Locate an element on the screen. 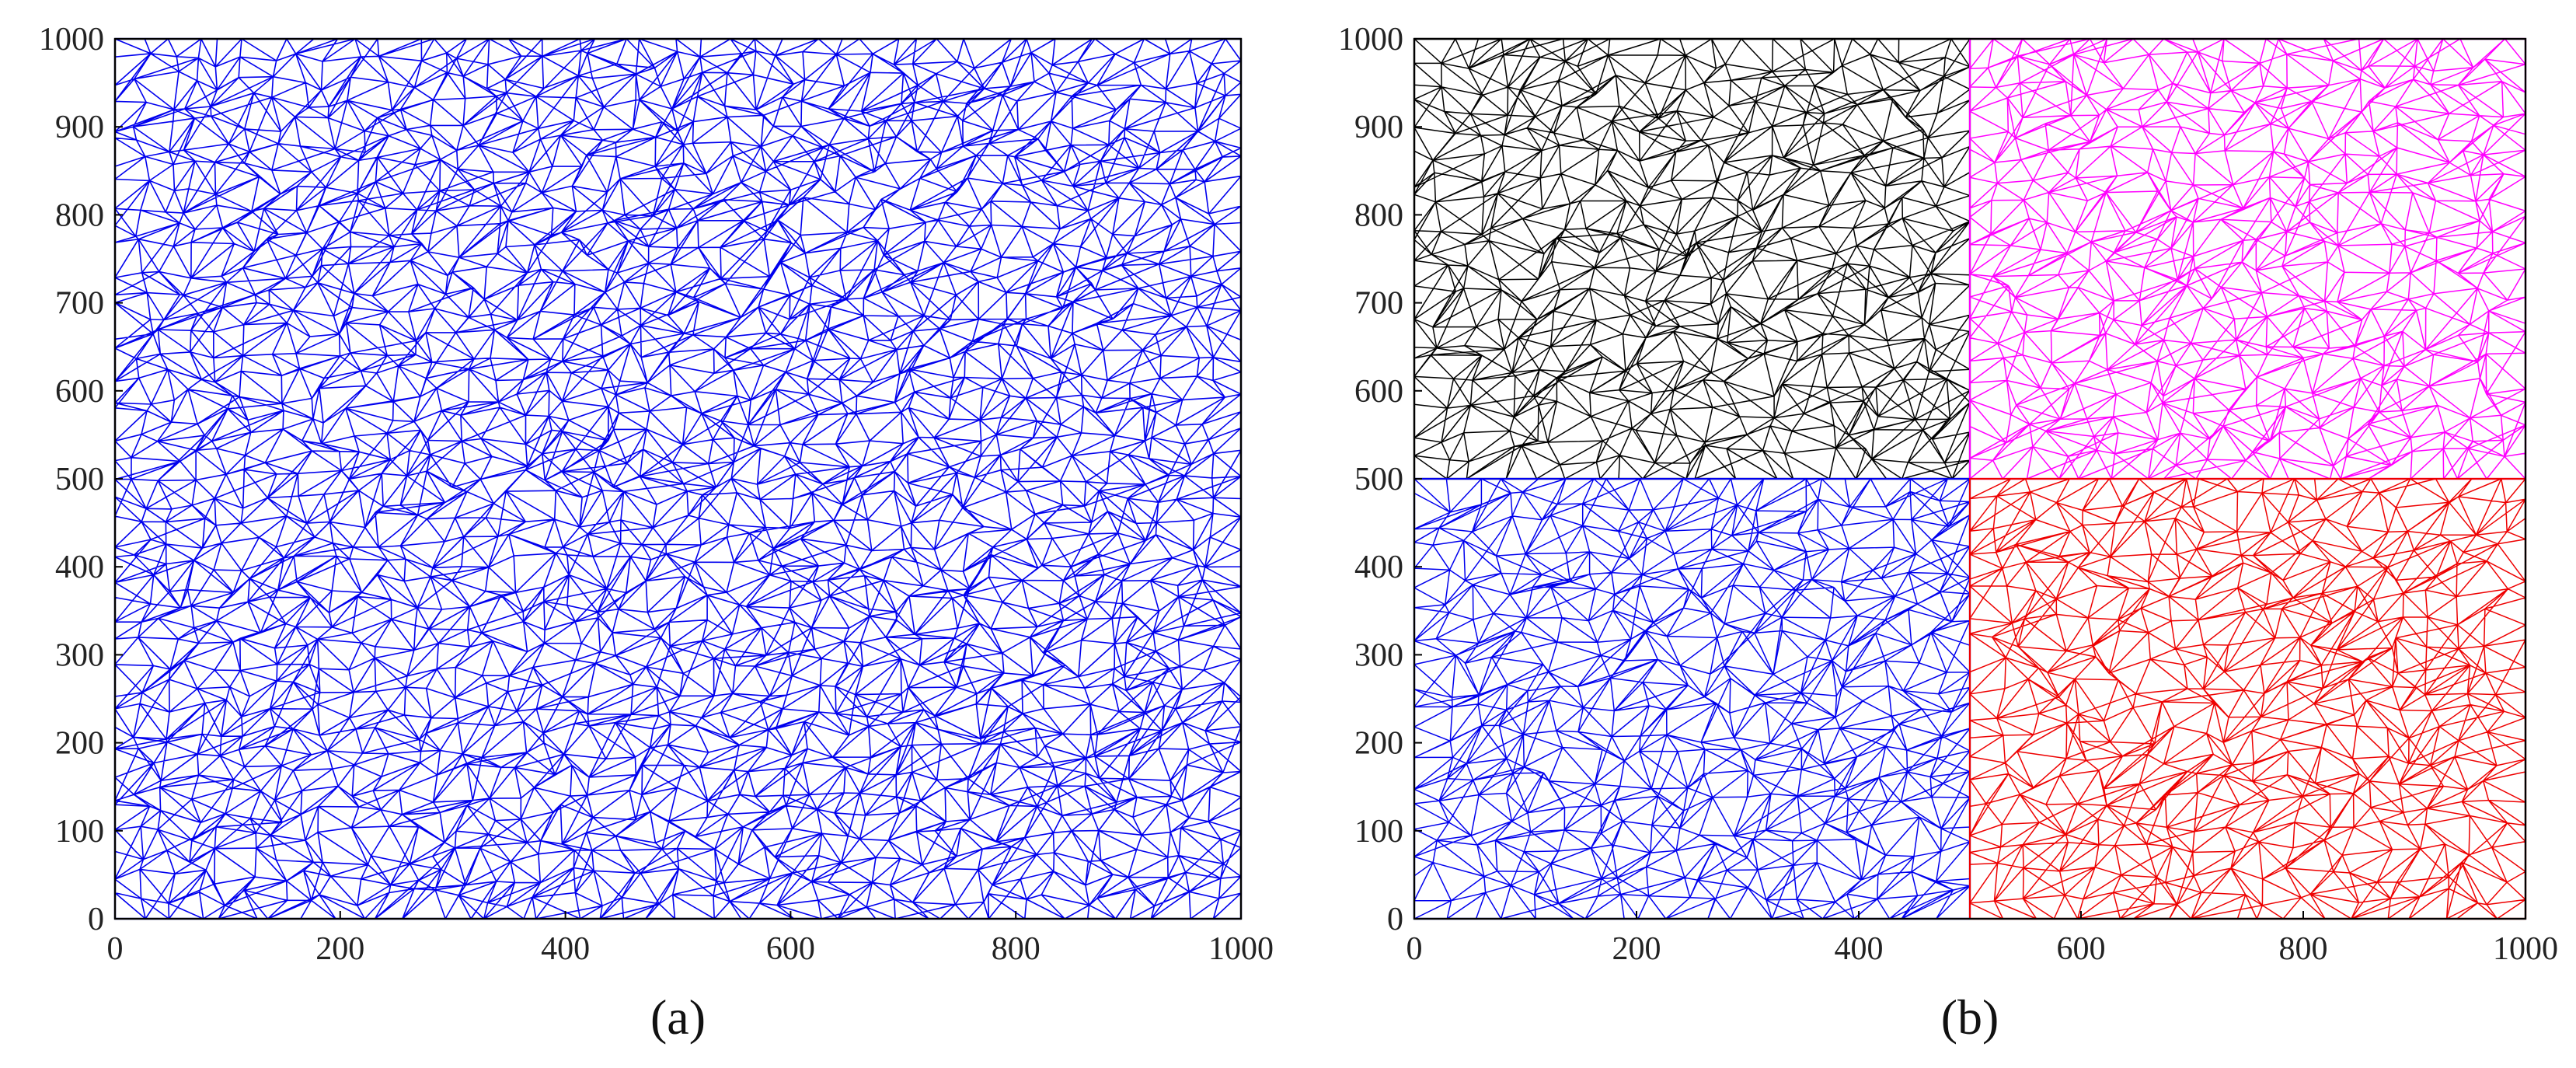 The height and width of the screenshot is (1068, 2576). mesh-region-boundary is located at coordinates (1692, 698).